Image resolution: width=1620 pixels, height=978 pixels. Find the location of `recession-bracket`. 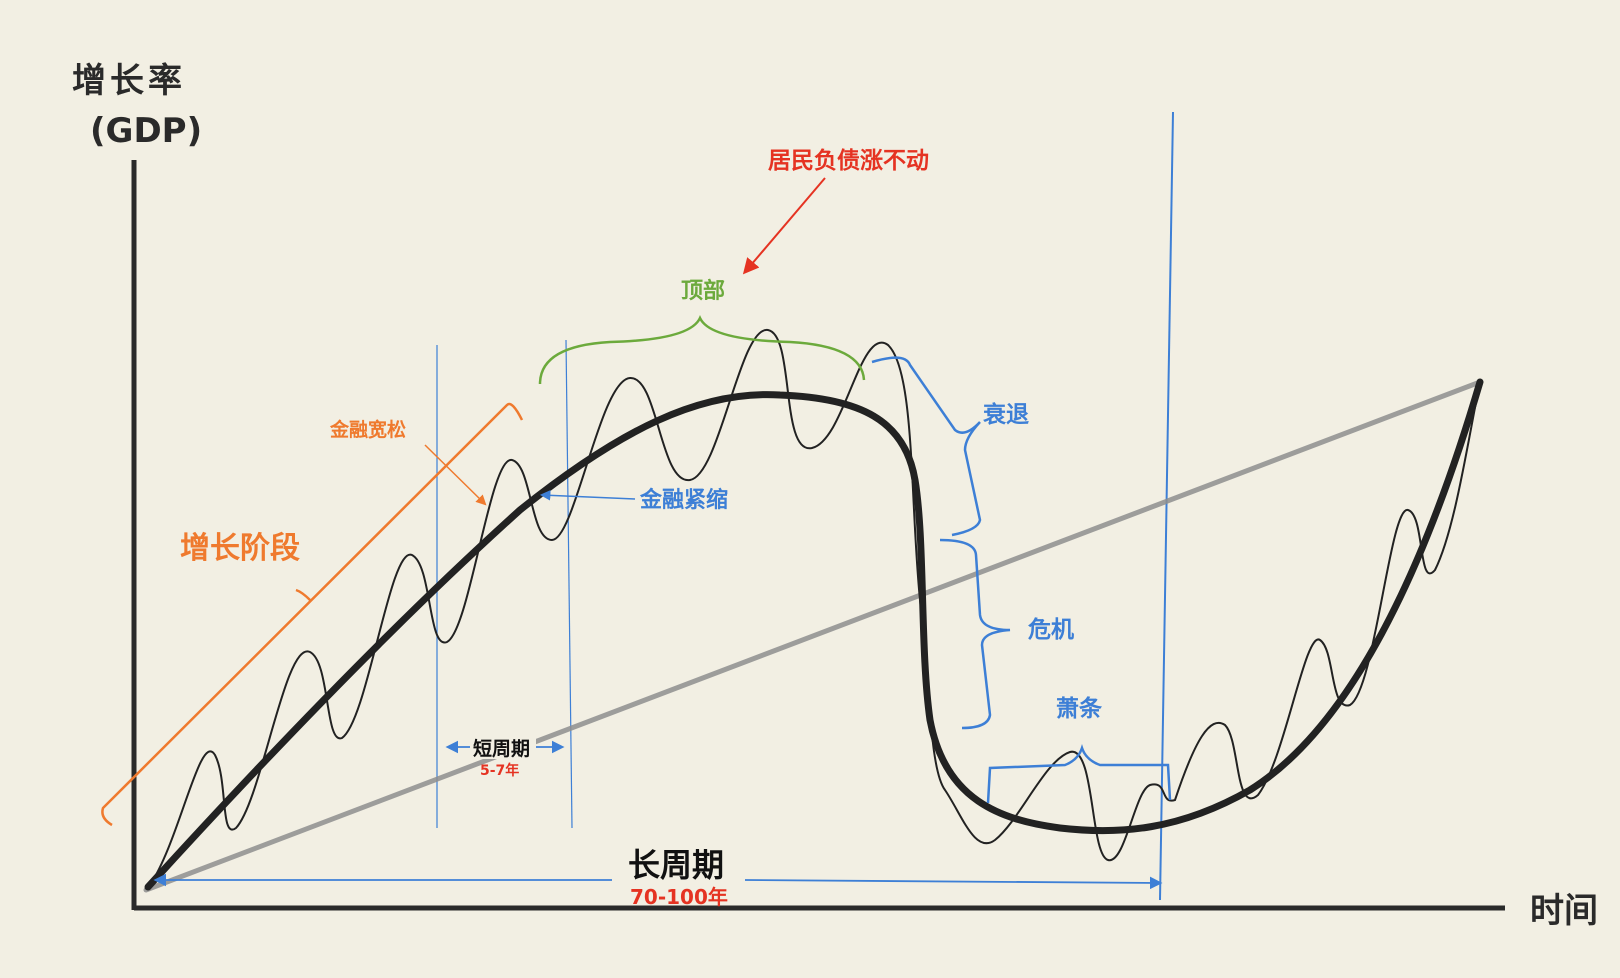

recession-bracket is located at coordinates (926, 446).